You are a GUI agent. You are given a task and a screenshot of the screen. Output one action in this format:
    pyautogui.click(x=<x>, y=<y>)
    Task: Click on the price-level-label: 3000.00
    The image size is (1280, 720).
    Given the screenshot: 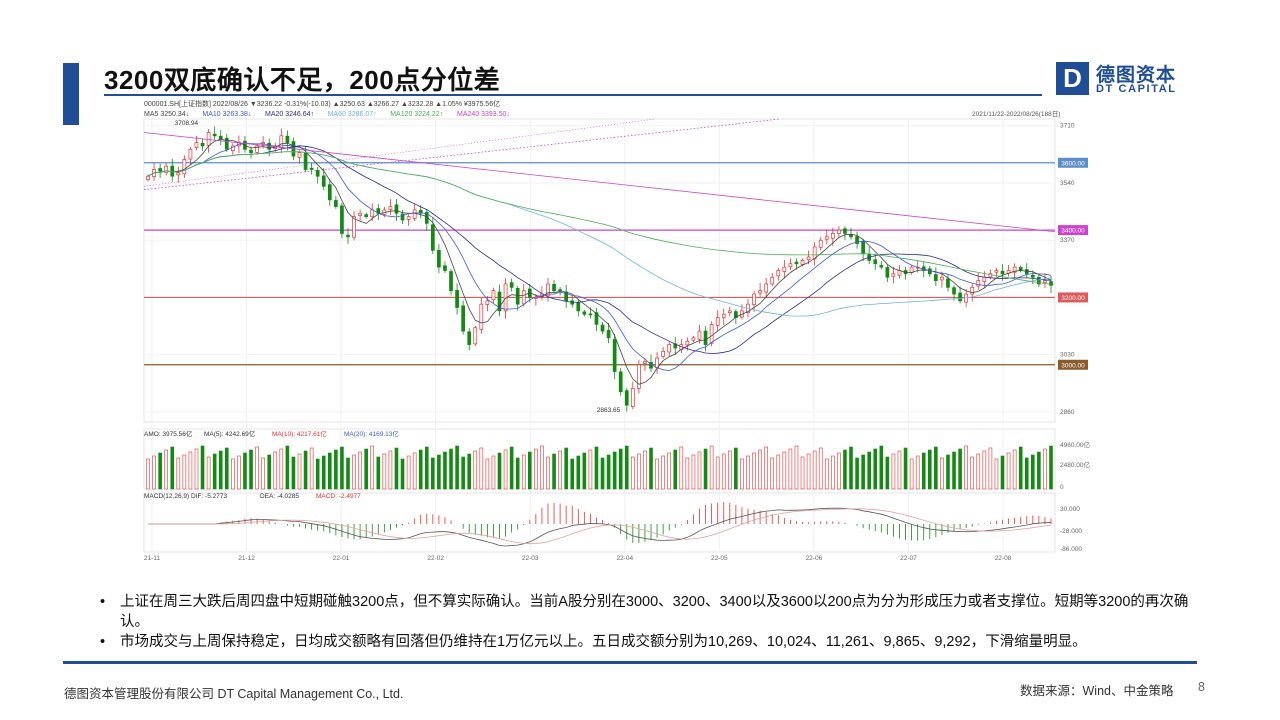 What is the action you would take?
    pyautogui.click(x=1073, y=365)
    